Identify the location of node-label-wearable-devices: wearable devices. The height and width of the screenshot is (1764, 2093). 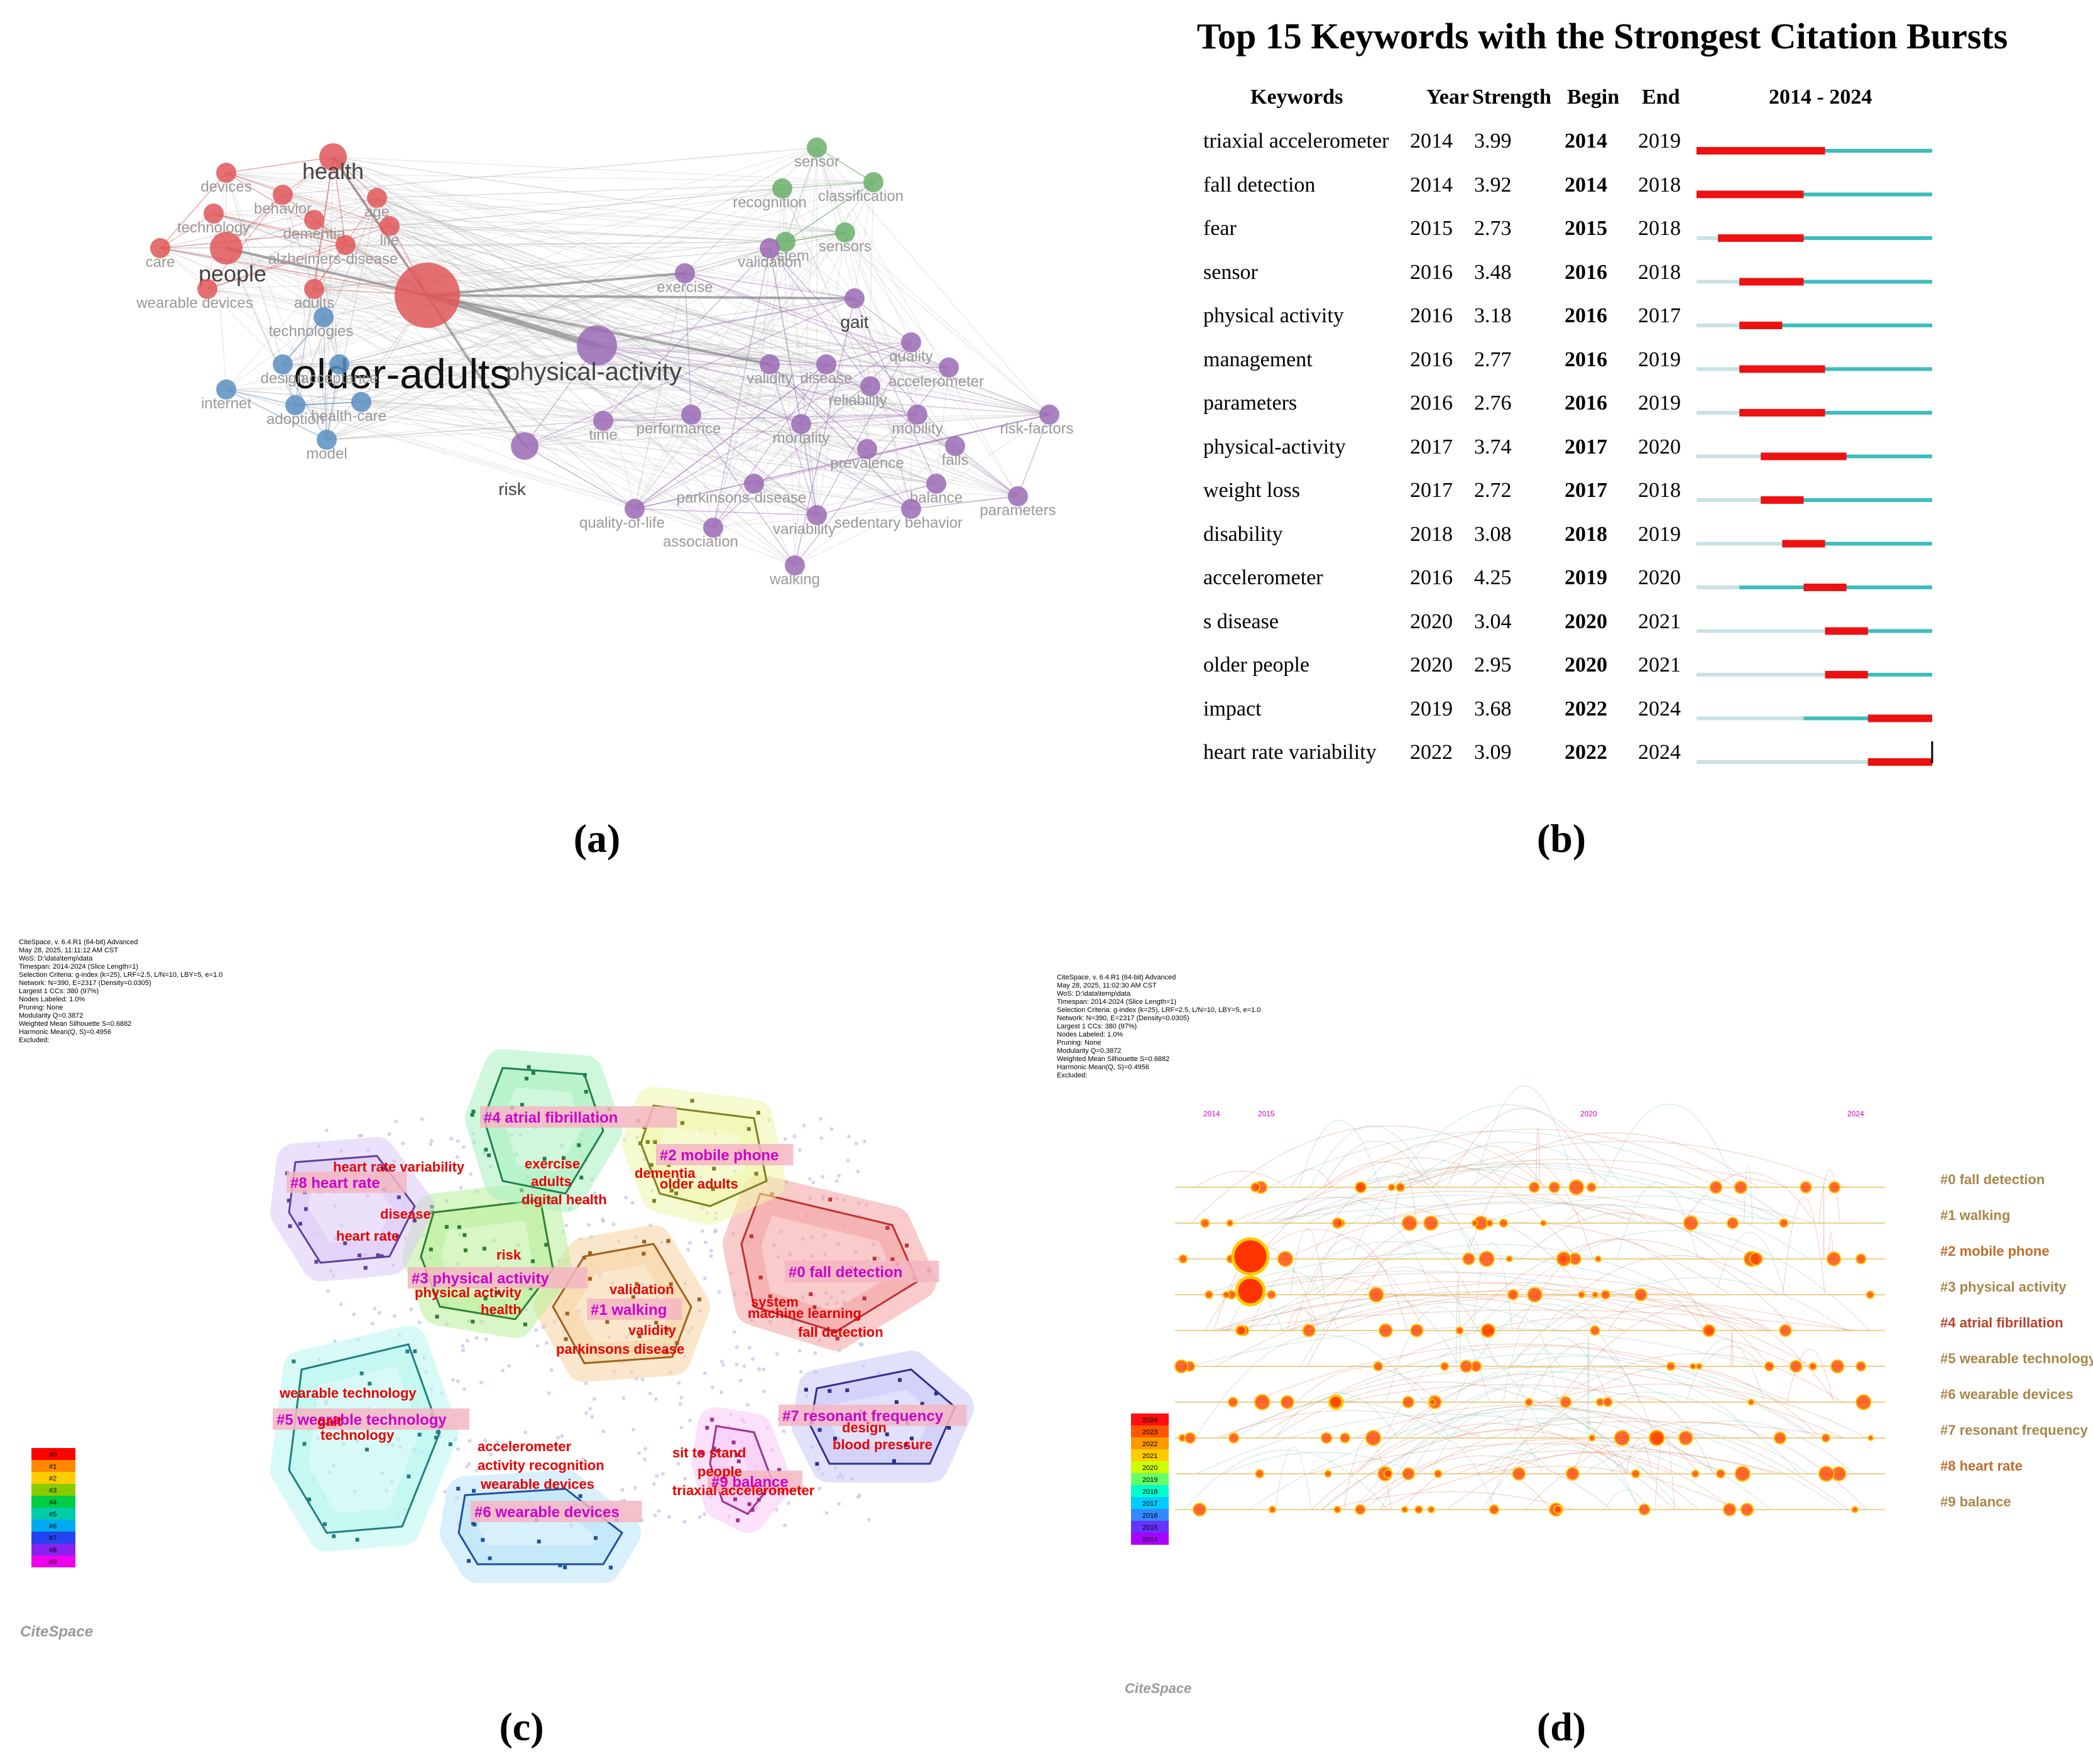
(194, 303).